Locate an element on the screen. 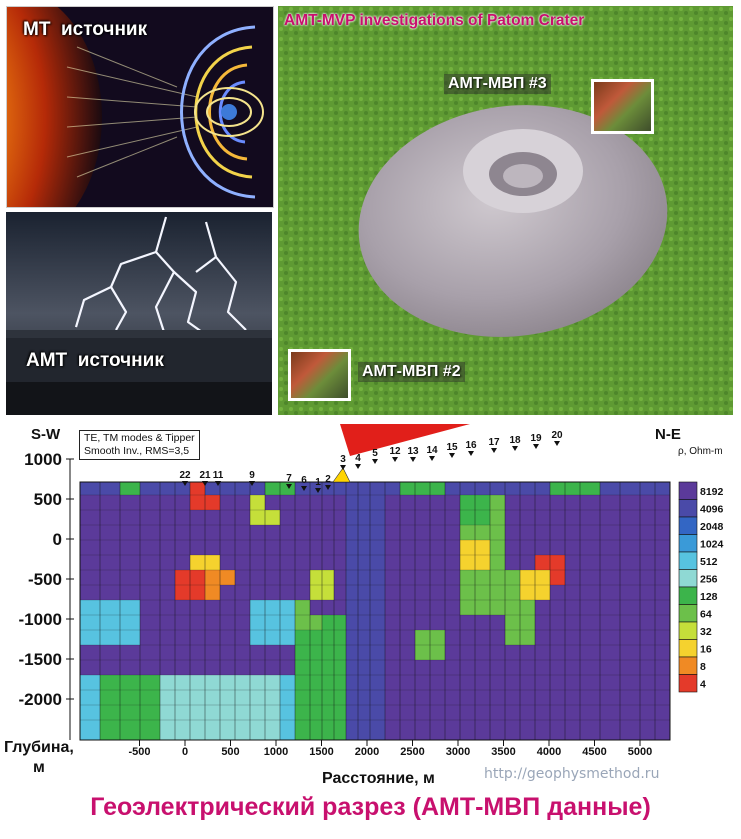 This screenshot has height=839, width=741. station-label: 16 is located at coordinates (471, 445).